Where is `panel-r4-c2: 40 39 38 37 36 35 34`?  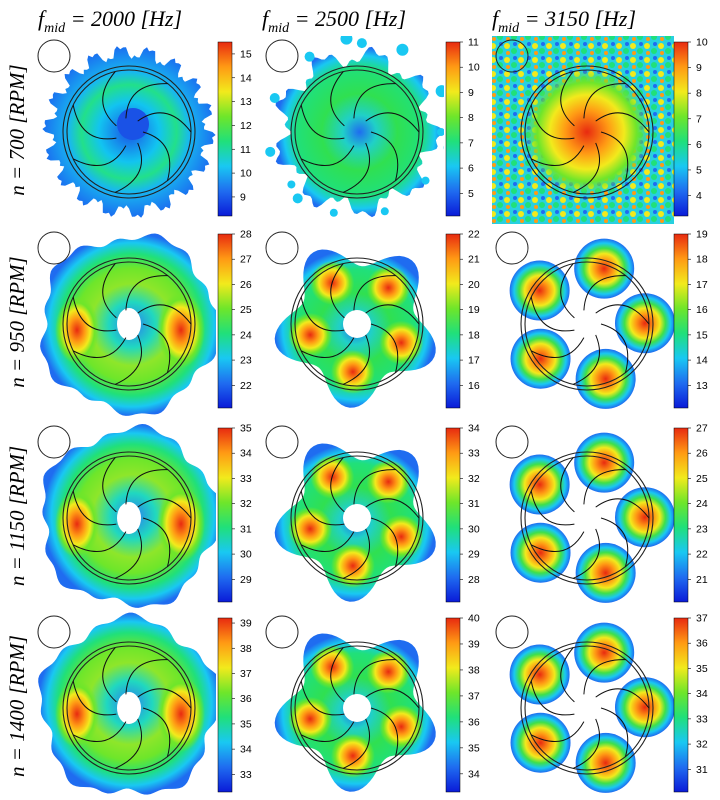 panel-r4-c2: 40 39 38 37 36 35 34 is located at coordinates (372, 703).